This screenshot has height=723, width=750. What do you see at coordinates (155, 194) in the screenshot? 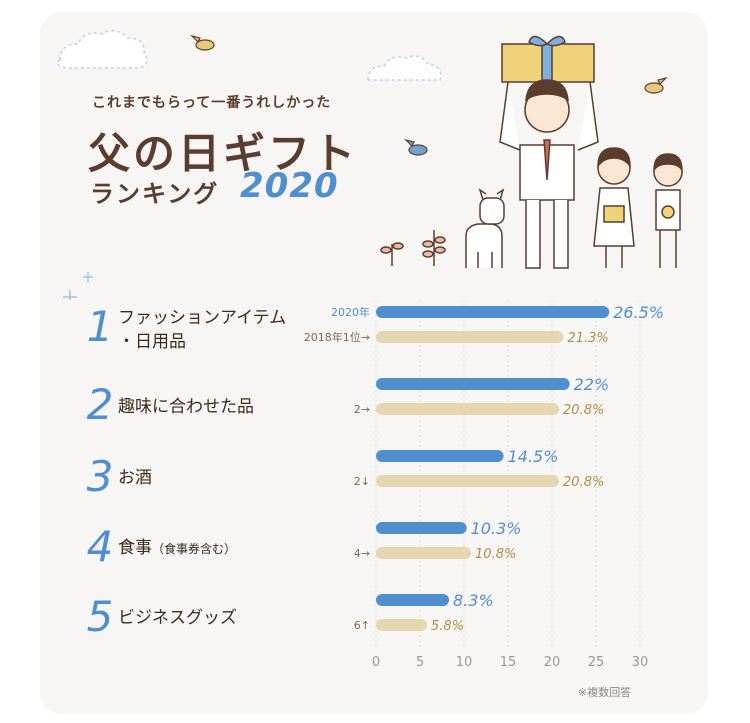
I see `ranking-word: ランキング` at bounding box center [155, 194].